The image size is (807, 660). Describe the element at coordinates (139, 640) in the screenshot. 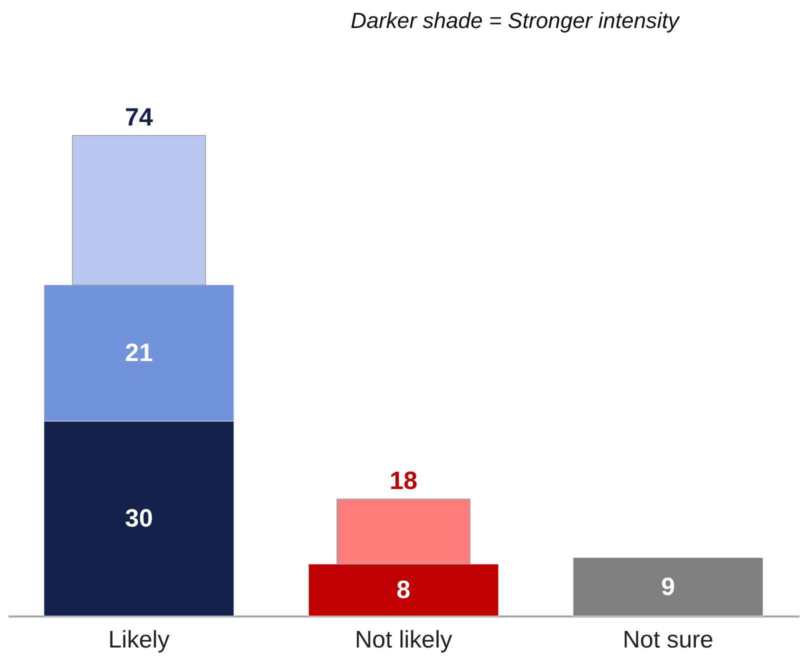

I see `x-tick-label: Likely` at that location.